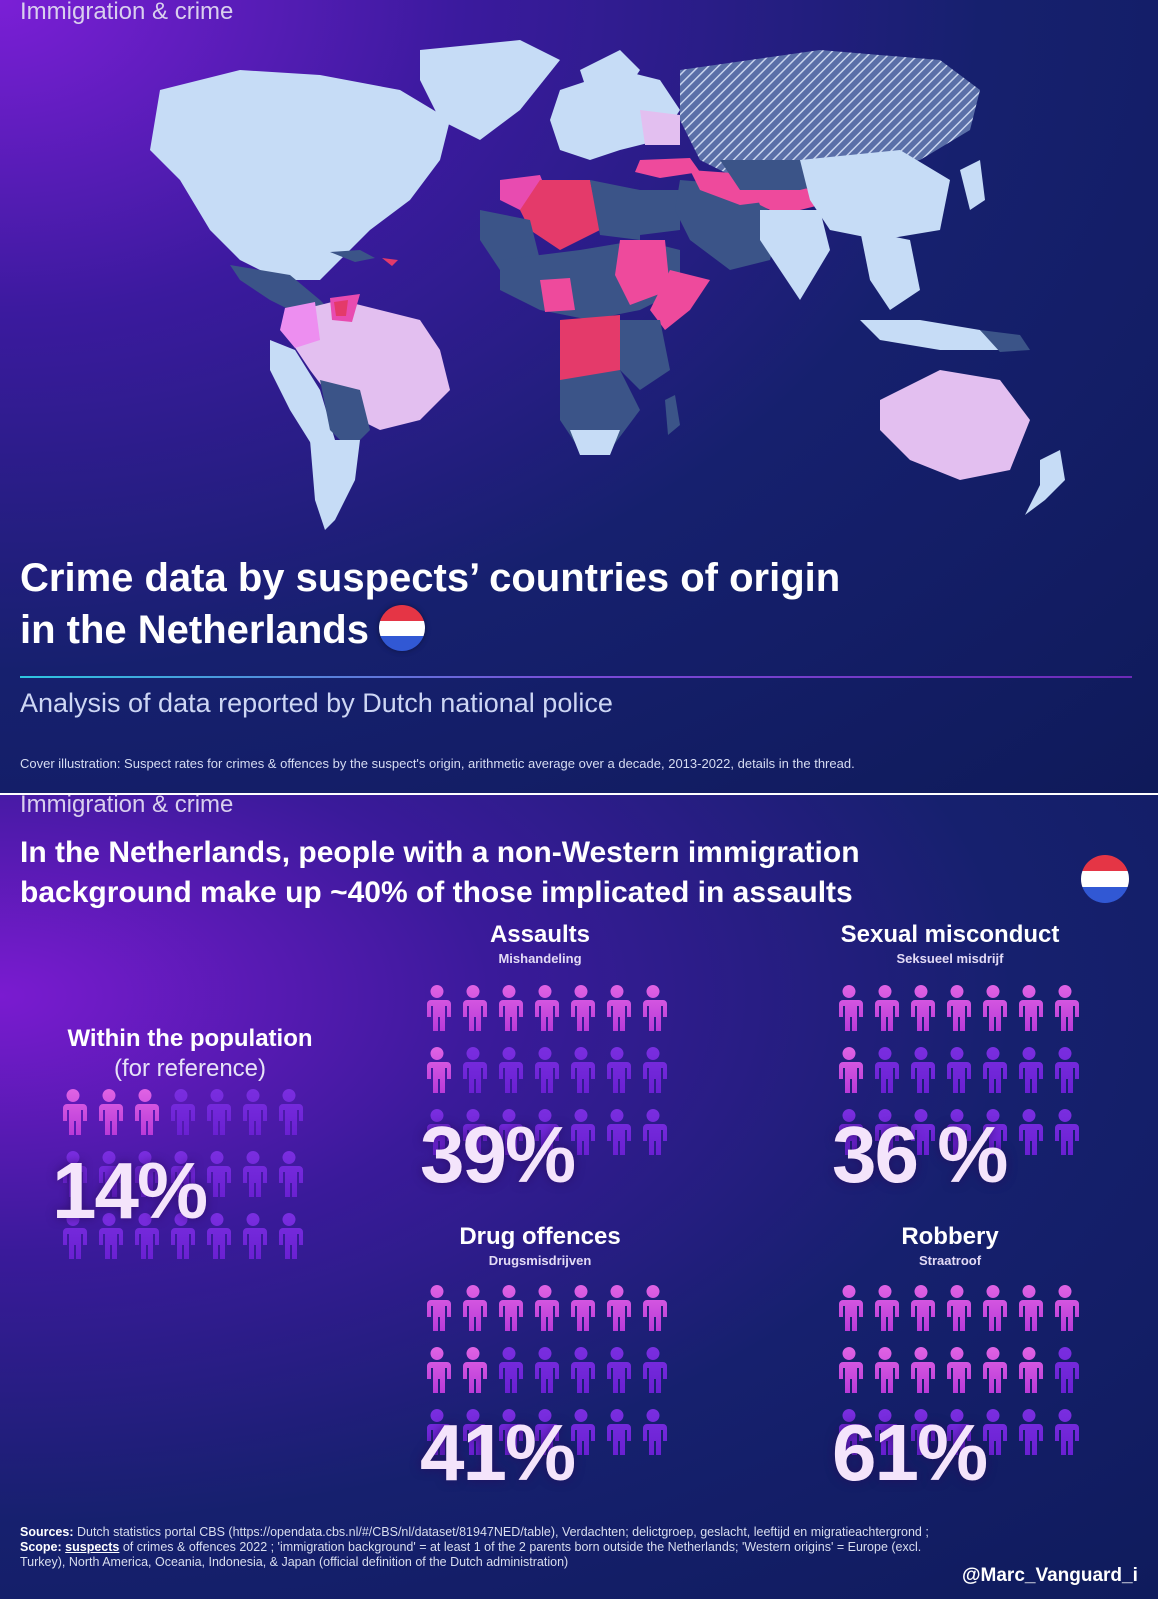 The height and width of the screenshot is (1599, 1158). Describe the element at coordinates (345, 415) in the screenshot. I see `map-bolivia-paraguay` at that location.